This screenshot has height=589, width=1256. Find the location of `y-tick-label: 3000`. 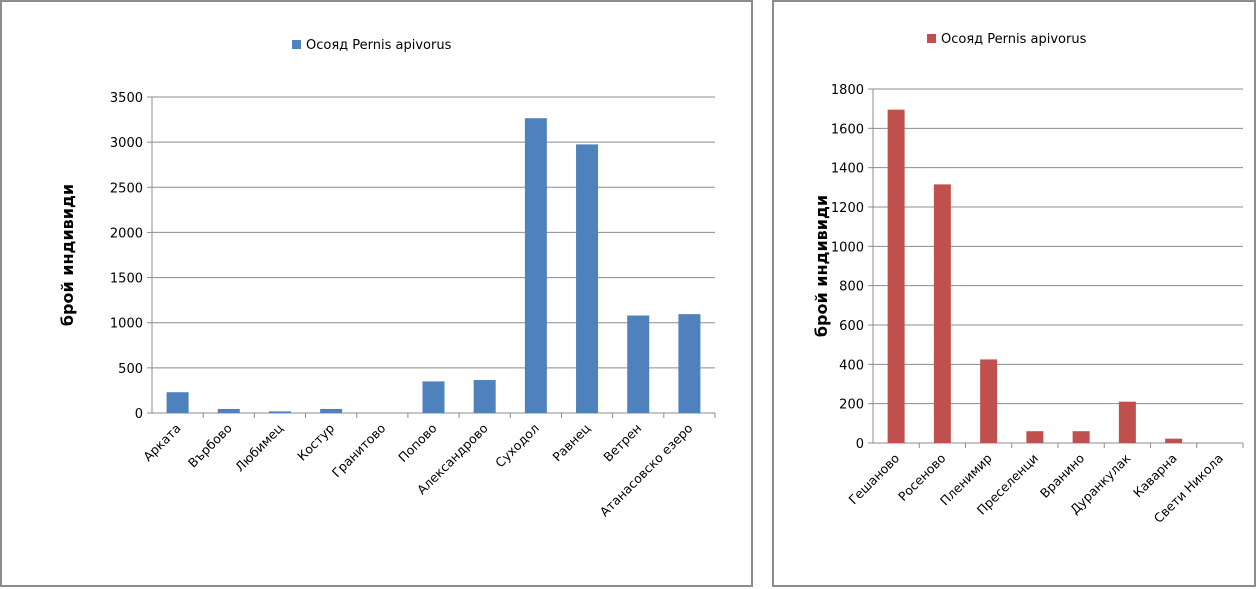

y-tick-label: 3000 is located at coordinates (126, 143).